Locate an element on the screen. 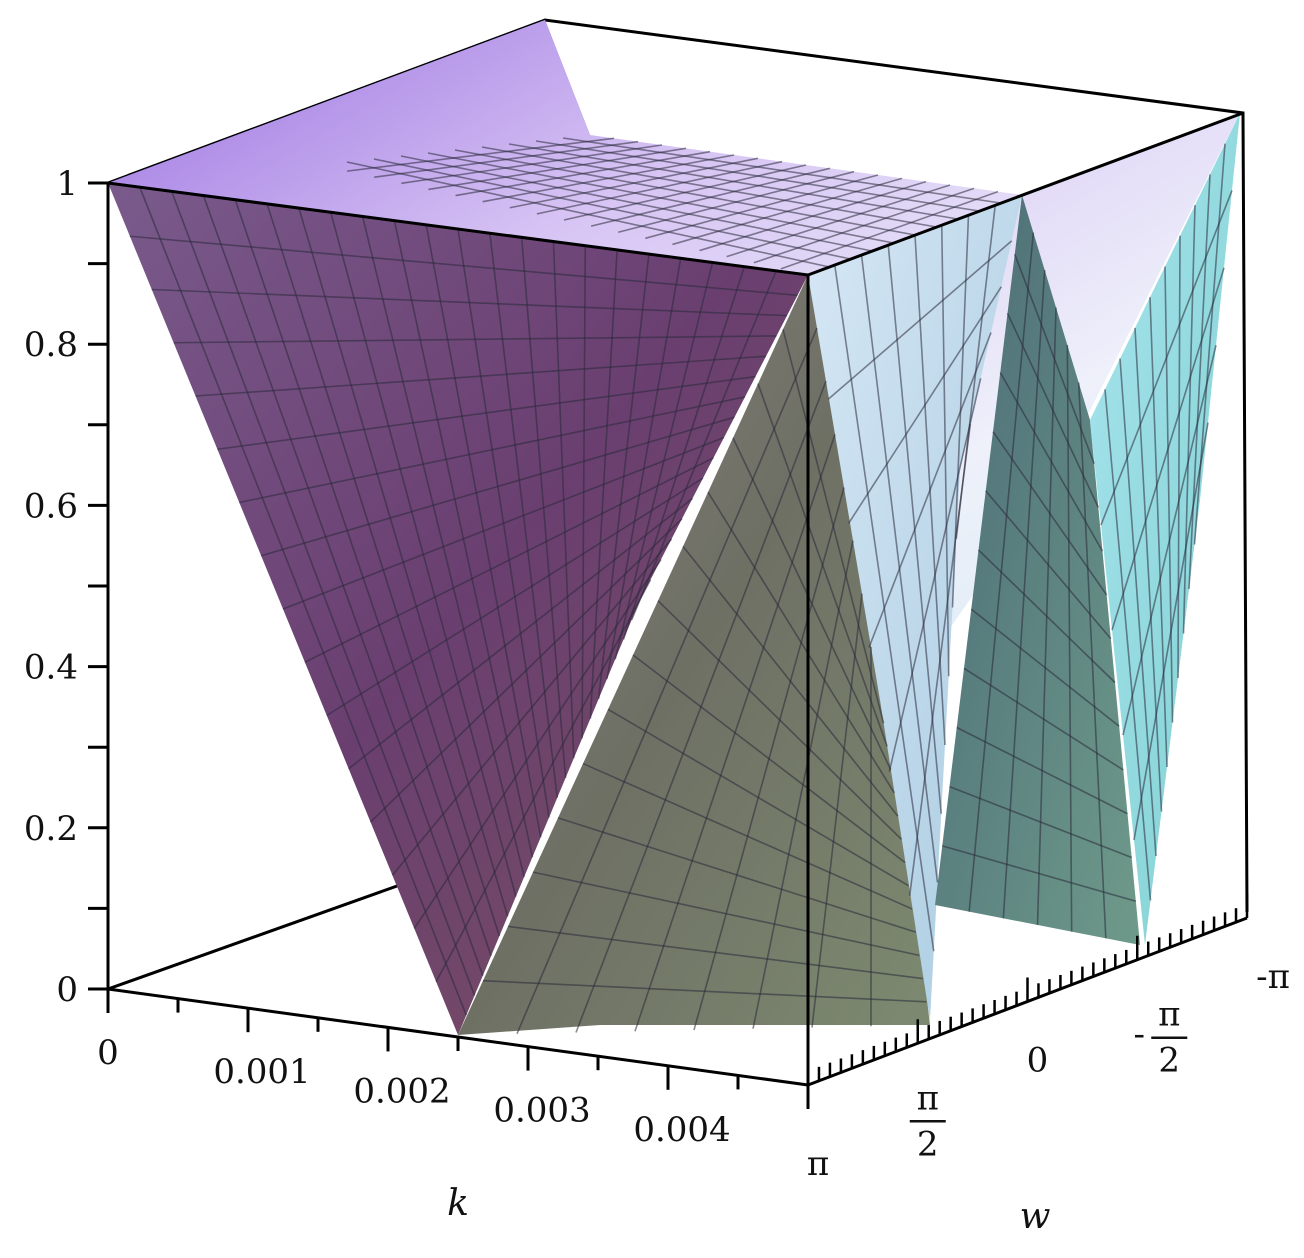 Image resolution: width=1304 pixels, height=1258 pixels. z-tick-label: 0 is located at coordinates (67, 990).